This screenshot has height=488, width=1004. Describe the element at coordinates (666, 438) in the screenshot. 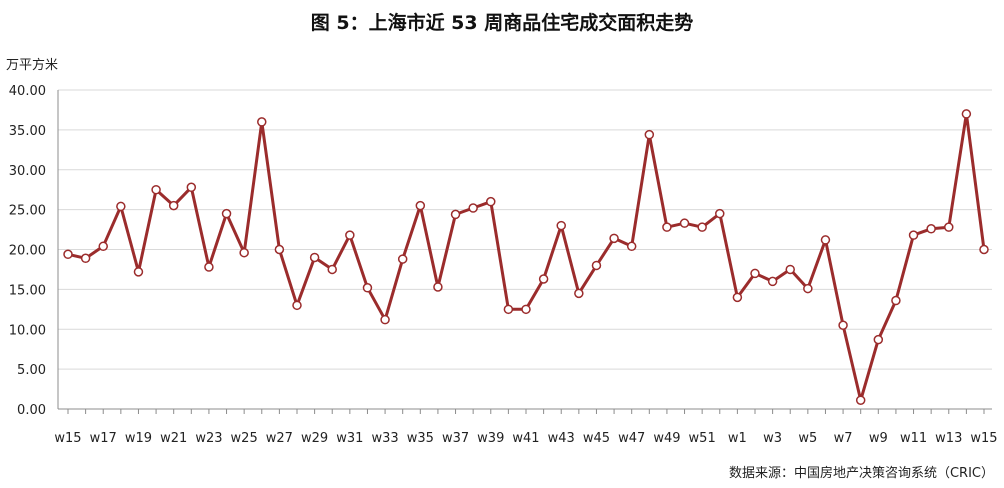

I see `x-tick-label: w49` at that location.